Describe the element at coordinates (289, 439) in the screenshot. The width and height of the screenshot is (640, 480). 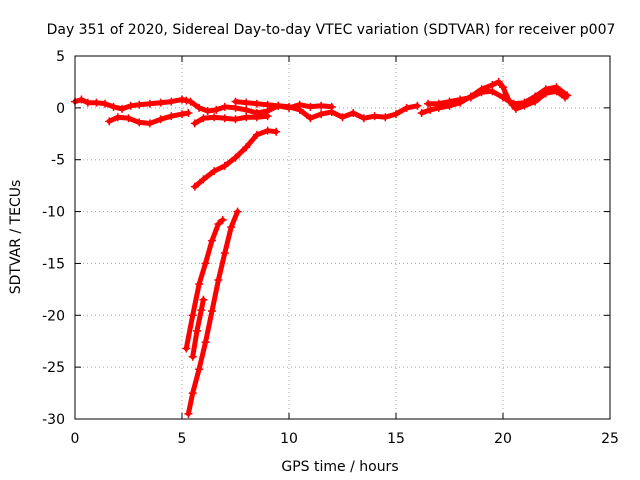
I see `x-tick-label: 10` at that location.